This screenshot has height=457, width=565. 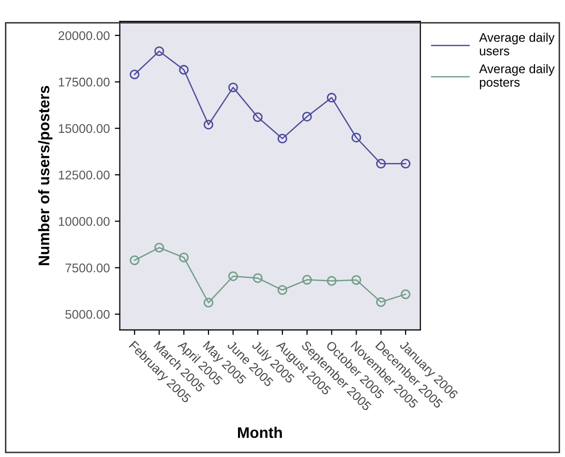 What do you see at coordinates (260, 432) in the screenshot?
I see `x-axis-title: Month` at bounding box center [260, 432].